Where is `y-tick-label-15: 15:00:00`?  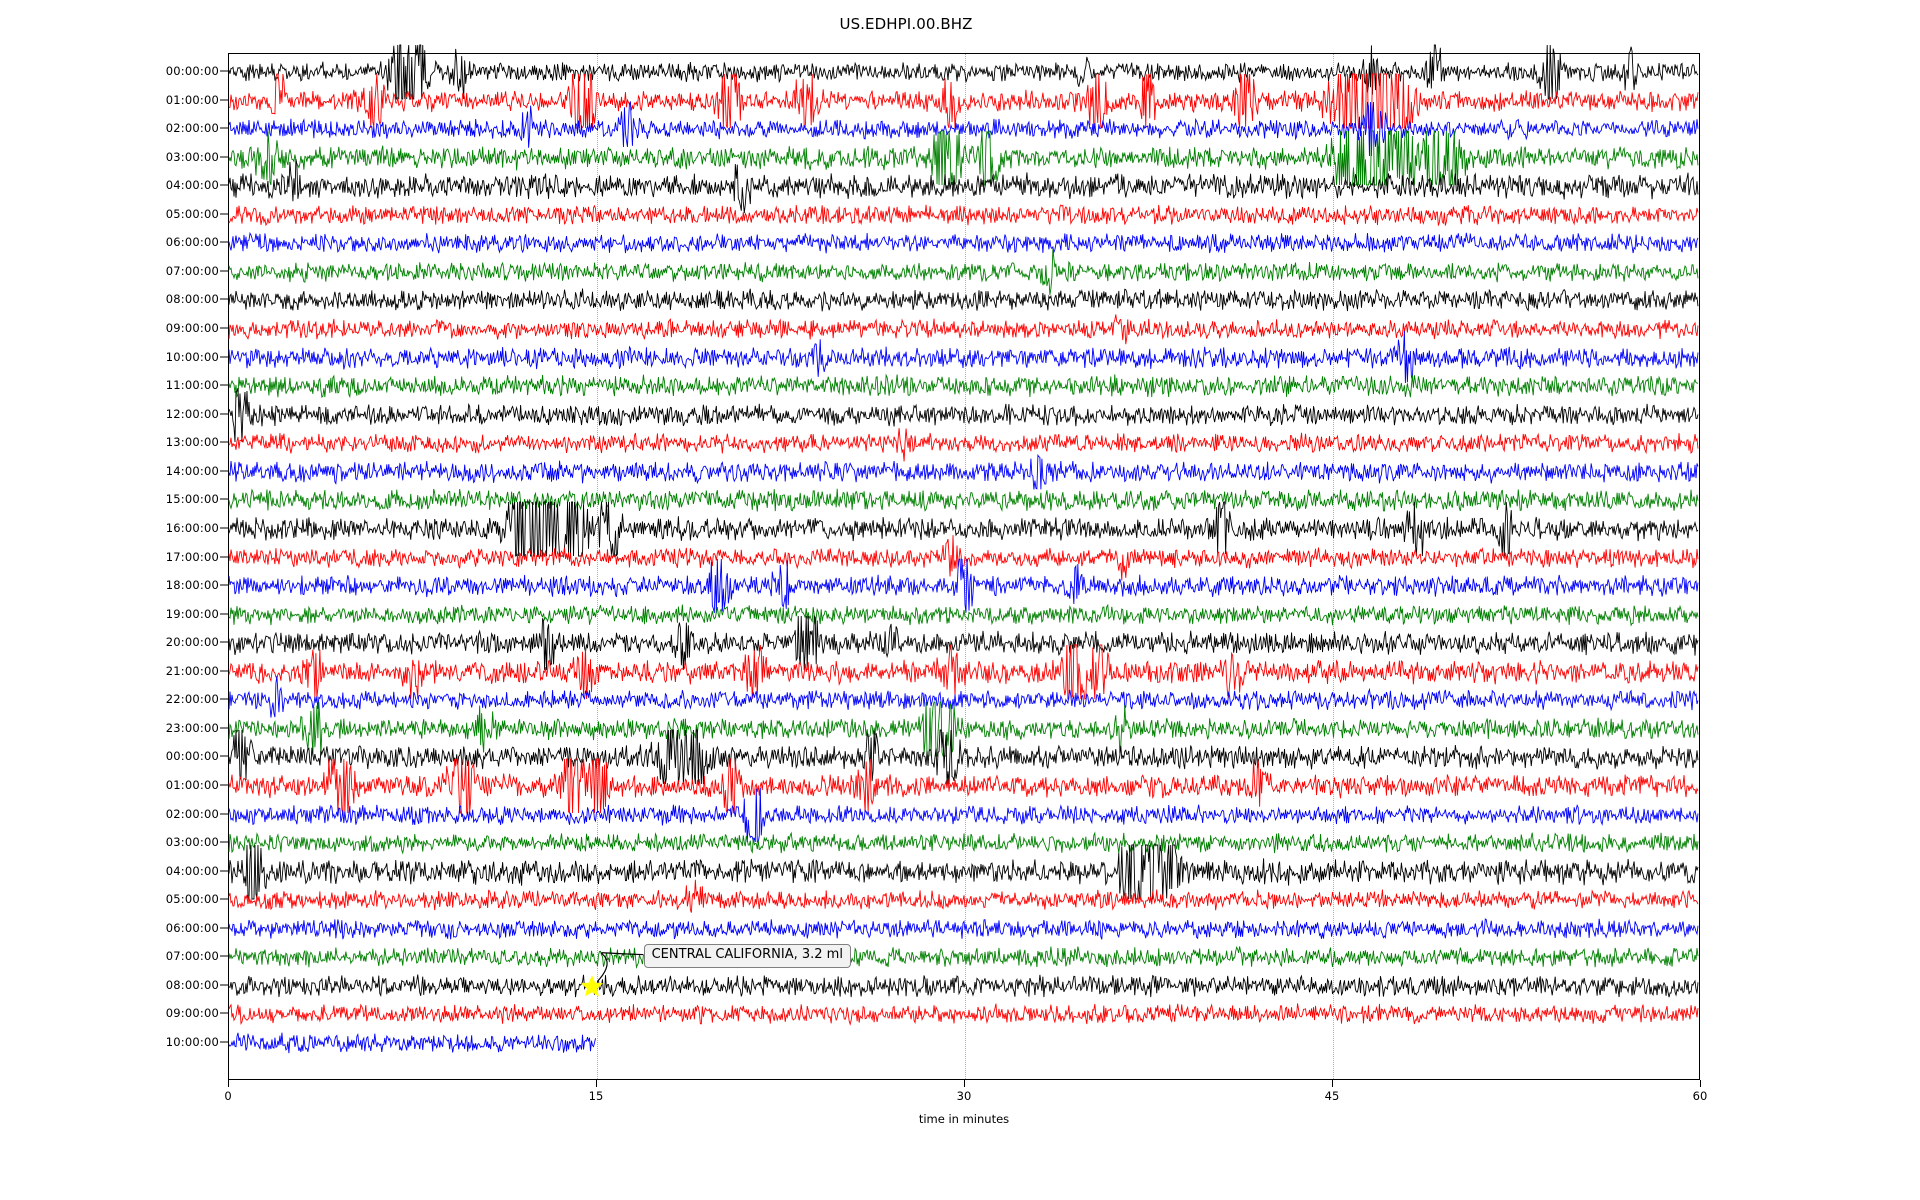
y-tick-label-15: 15:00:00 is located at coordinates (192, 499).